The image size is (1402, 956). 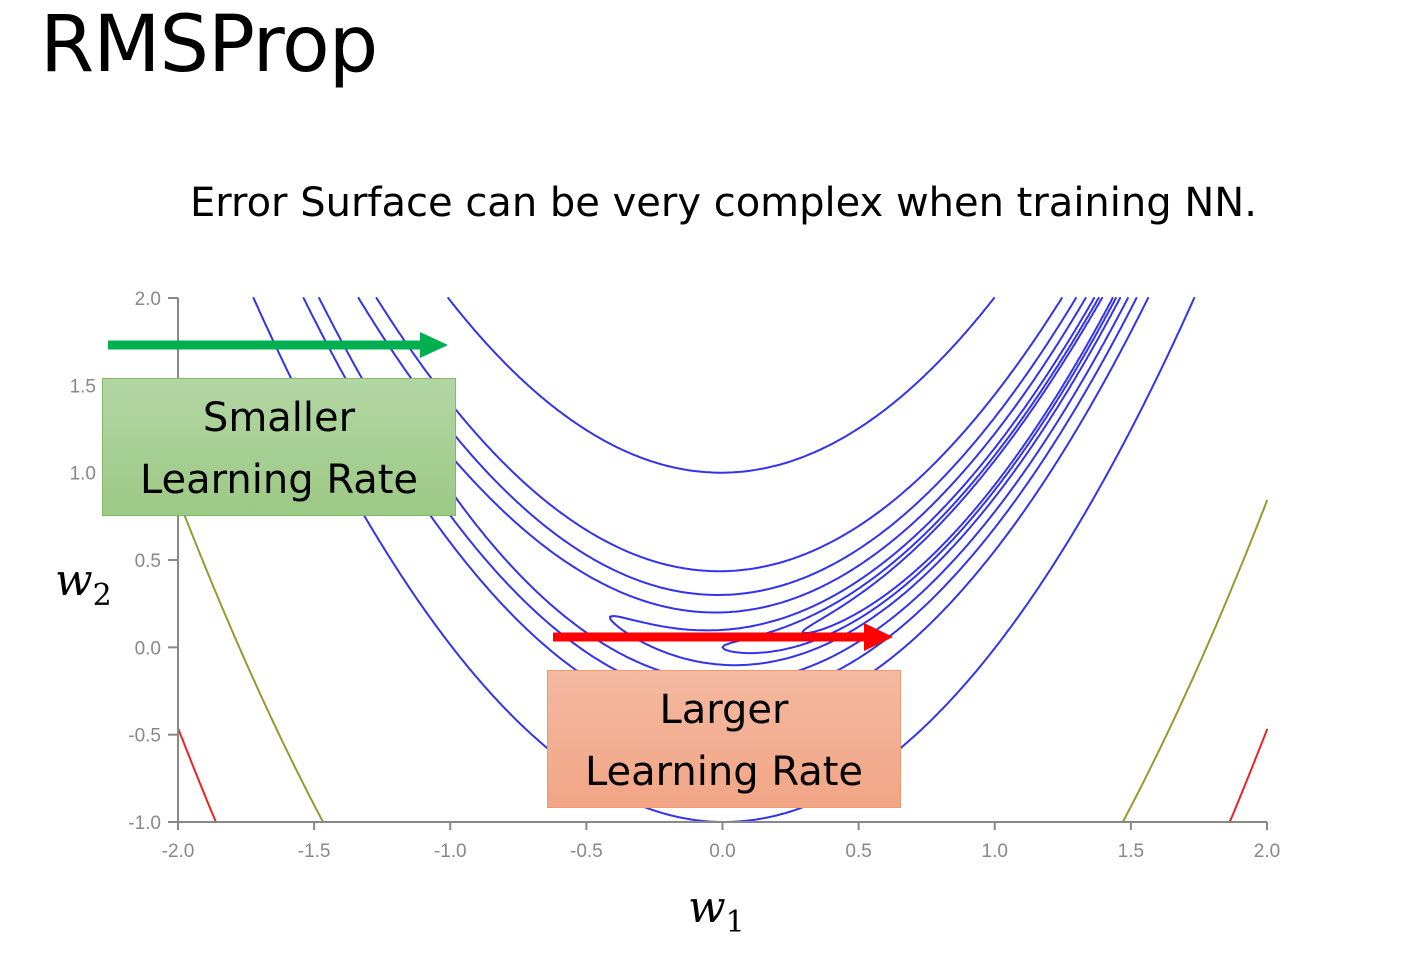 What do you see at coordinates (995, 851) in the screenshot?
I see `x-tick-label: 1.0` at bounding box center [995, 851].